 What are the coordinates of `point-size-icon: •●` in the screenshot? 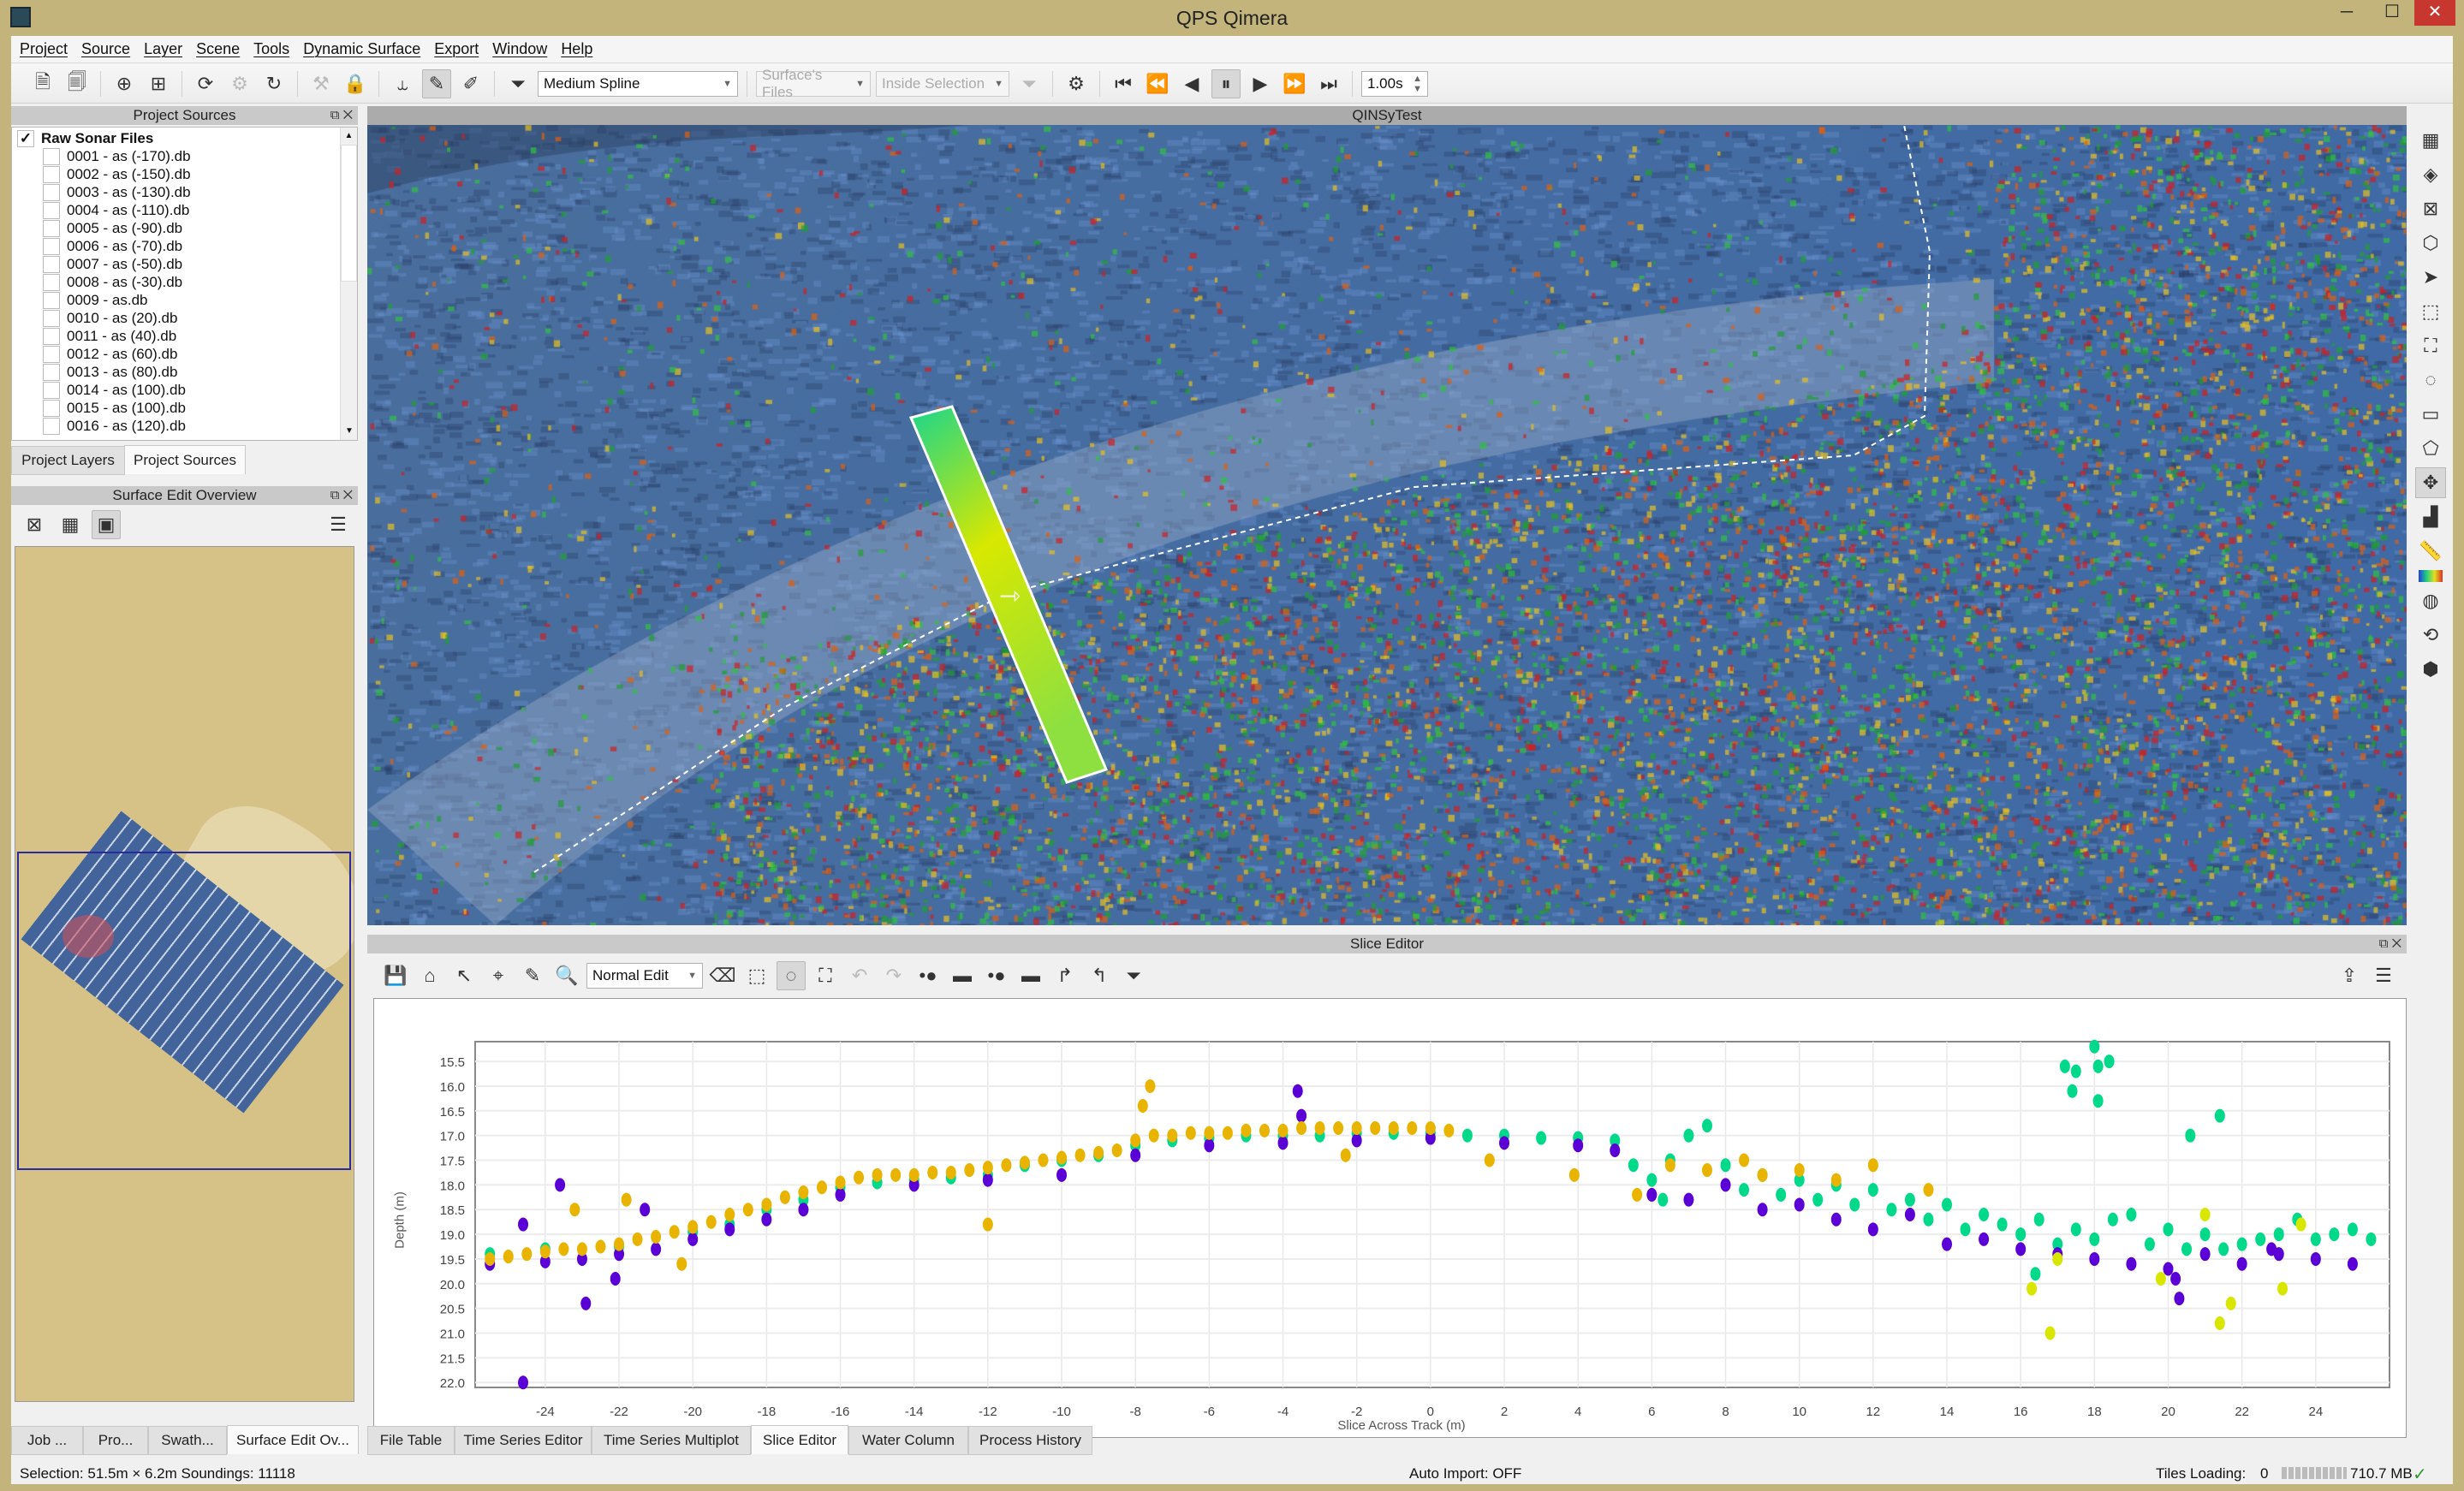 It's located at (928, 975).